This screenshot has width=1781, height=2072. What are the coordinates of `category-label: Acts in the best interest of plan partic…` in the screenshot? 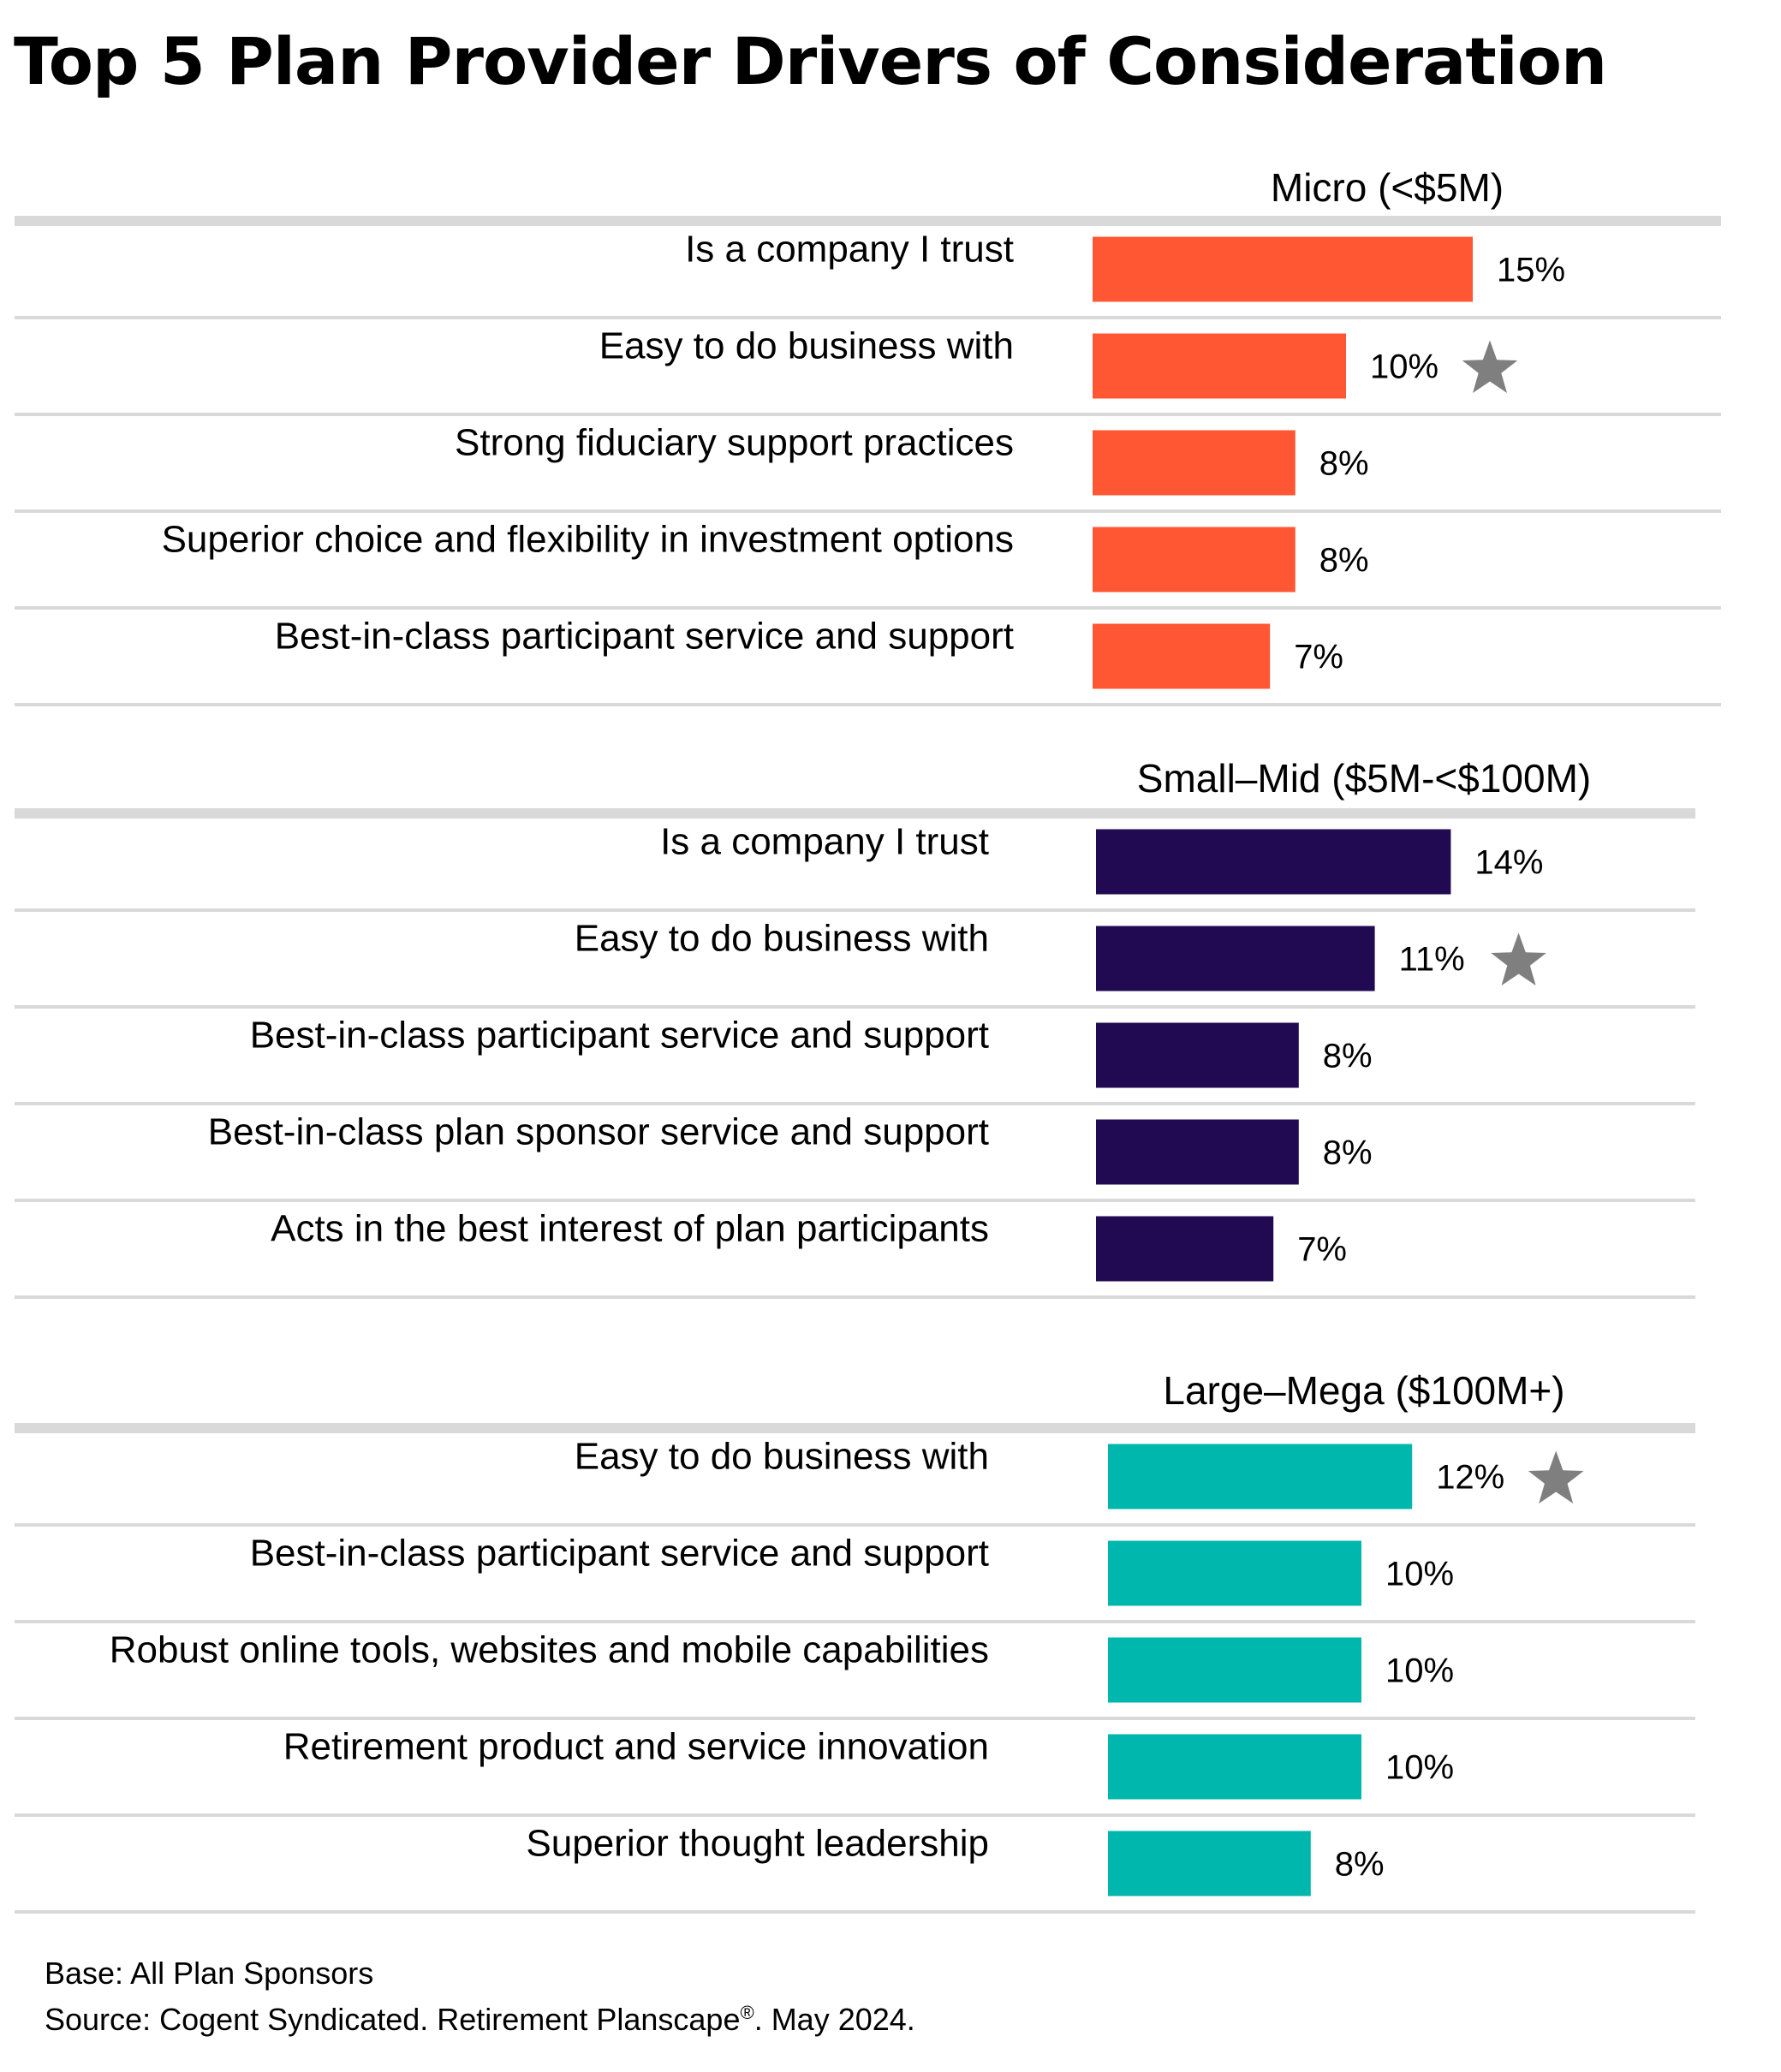 It's located at (630, 1229).